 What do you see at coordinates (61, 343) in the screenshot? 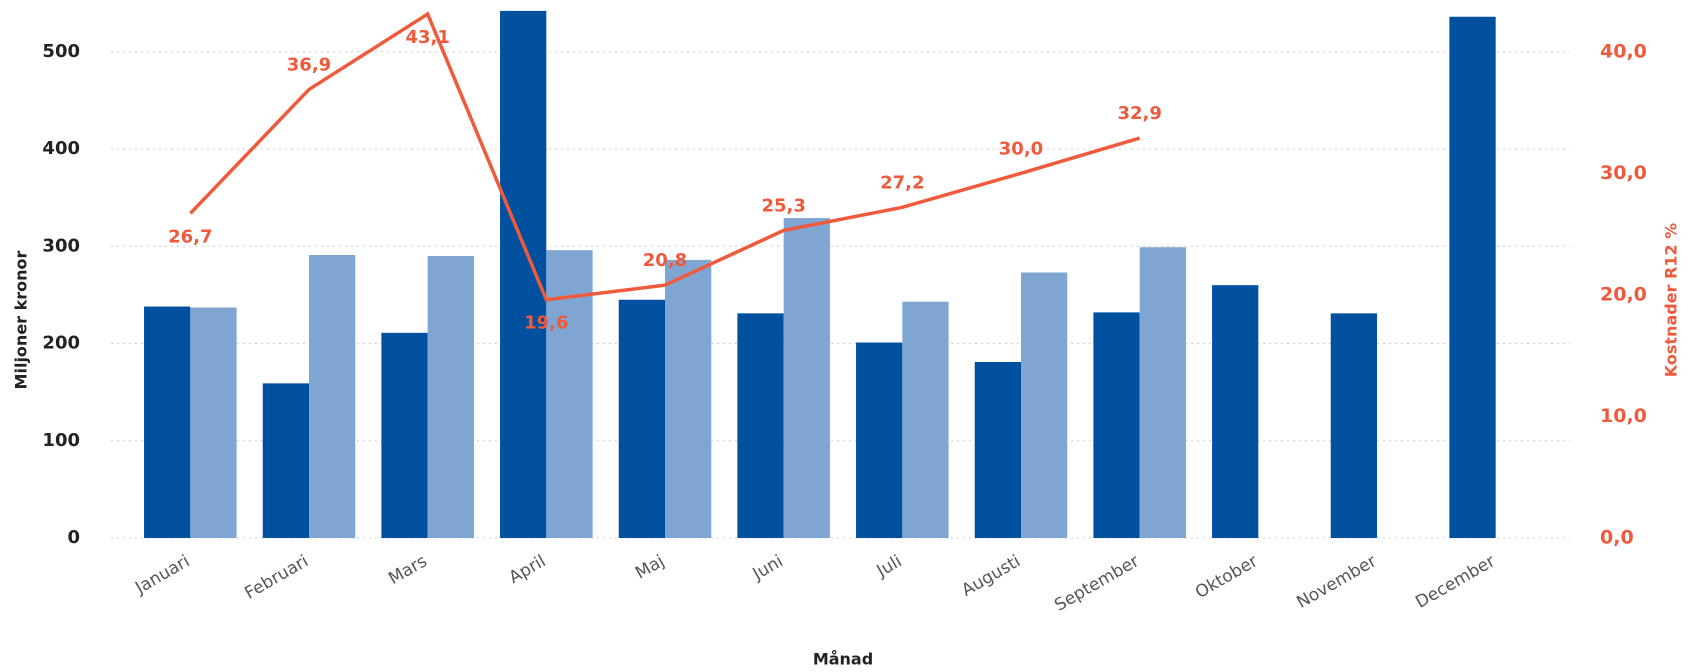
I see `y-tick-label: 200` at bounding box center [61, 343].